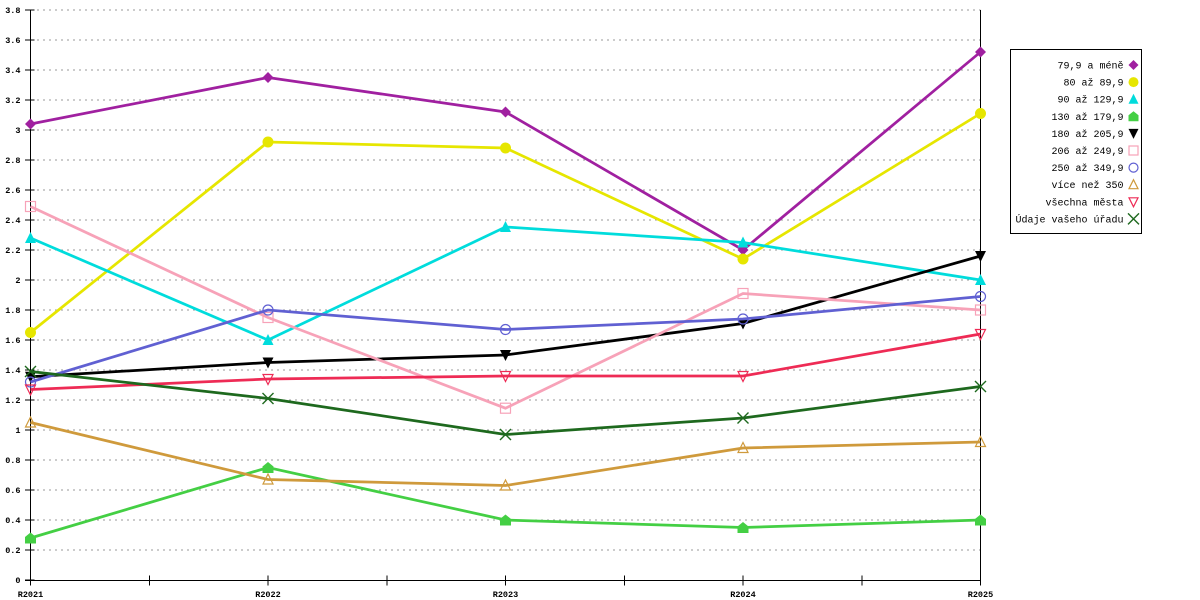  I want to click on svg-text: 0.6, so click(12, 491).